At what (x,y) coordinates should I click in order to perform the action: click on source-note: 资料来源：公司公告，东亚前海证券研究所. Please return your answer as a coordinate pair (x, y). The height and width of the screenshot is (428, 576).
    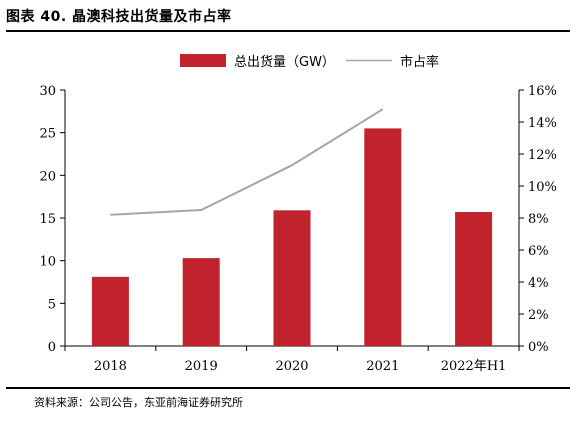
    Looking at the image, I should click on (138, 402).